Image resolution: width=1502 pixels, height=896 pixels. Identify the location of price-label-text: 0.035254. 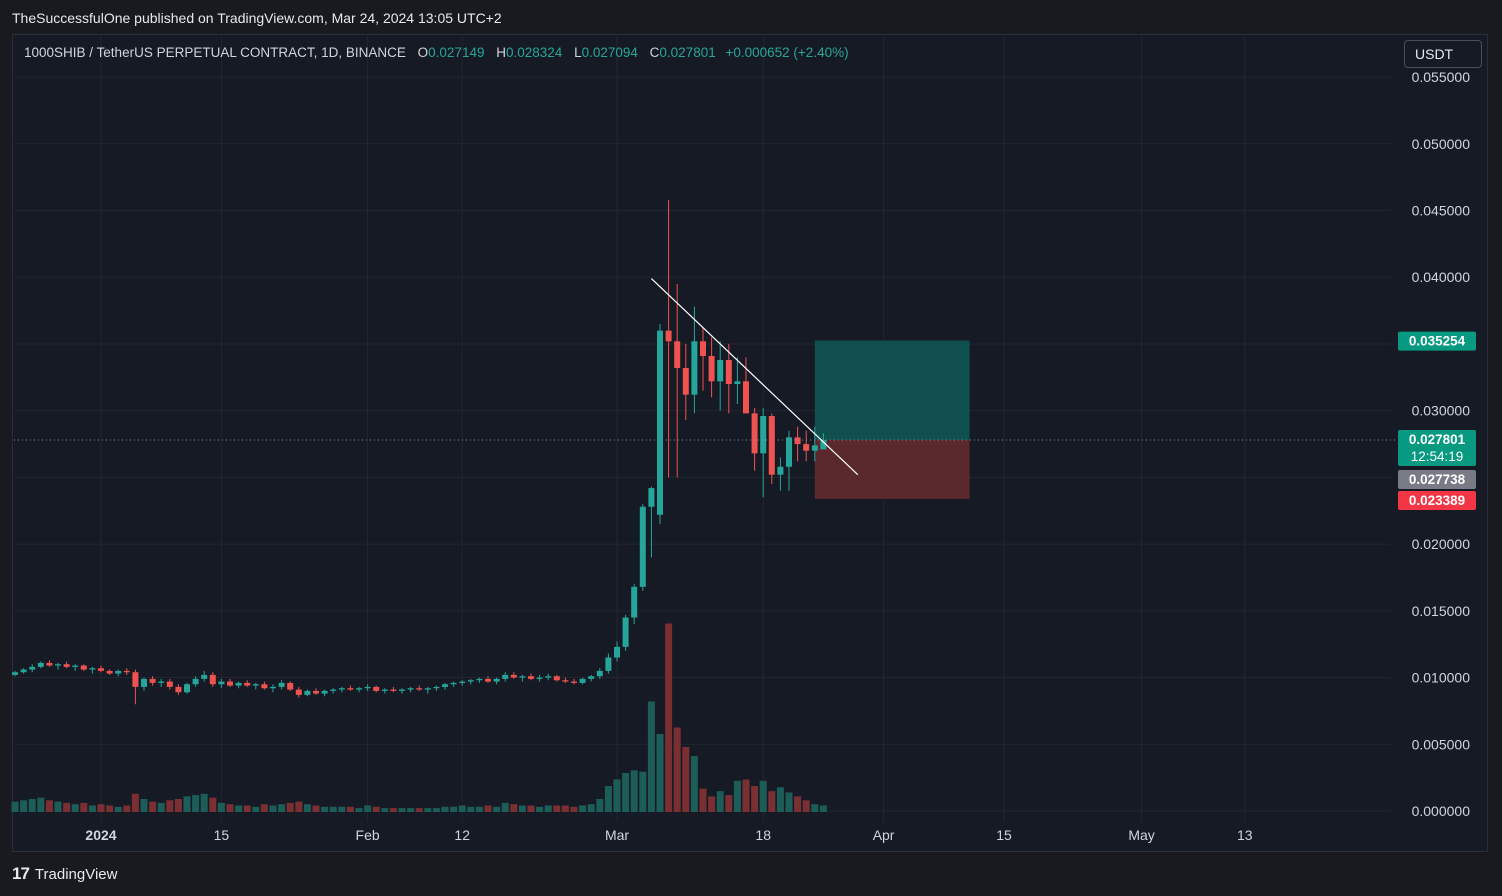
(1437, 341).